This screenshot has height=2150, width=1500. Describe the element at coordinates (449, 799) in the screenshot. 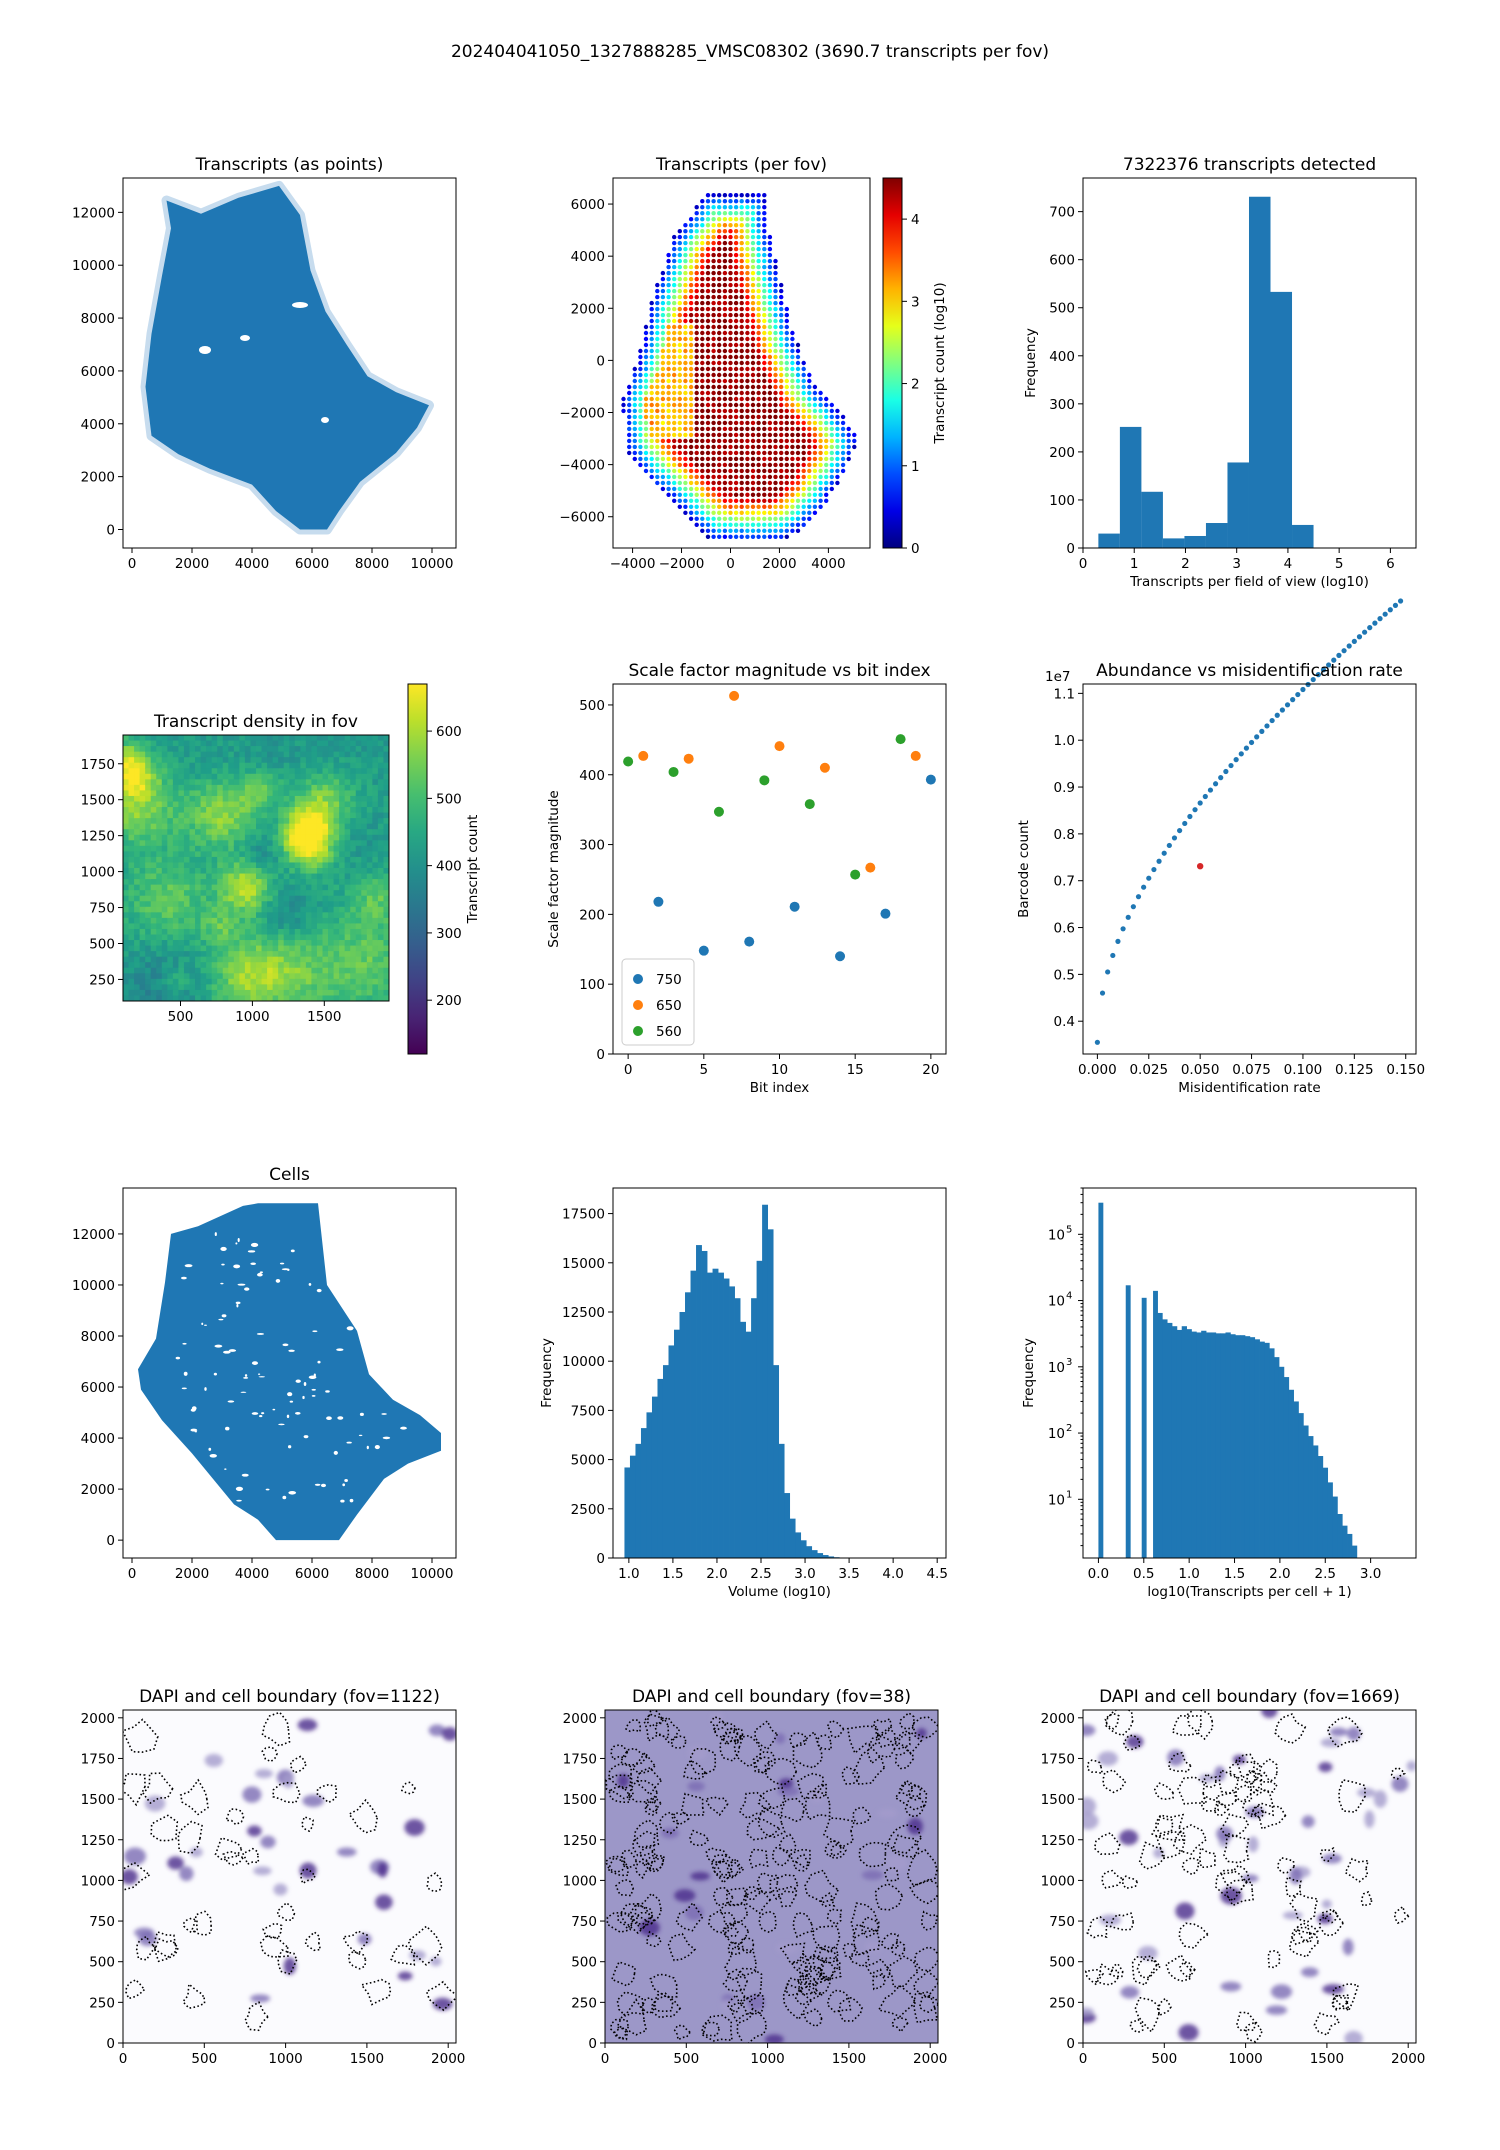

I see `colorbar-tick-label: 500` at that location.